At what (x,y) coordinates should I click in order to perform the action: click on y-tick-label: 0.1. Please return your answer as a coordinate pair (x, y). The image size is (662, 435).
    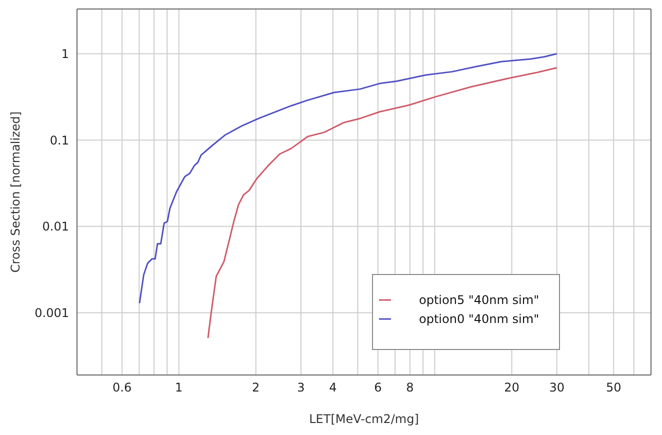
    Looking at the image, I should click on (59, 140).